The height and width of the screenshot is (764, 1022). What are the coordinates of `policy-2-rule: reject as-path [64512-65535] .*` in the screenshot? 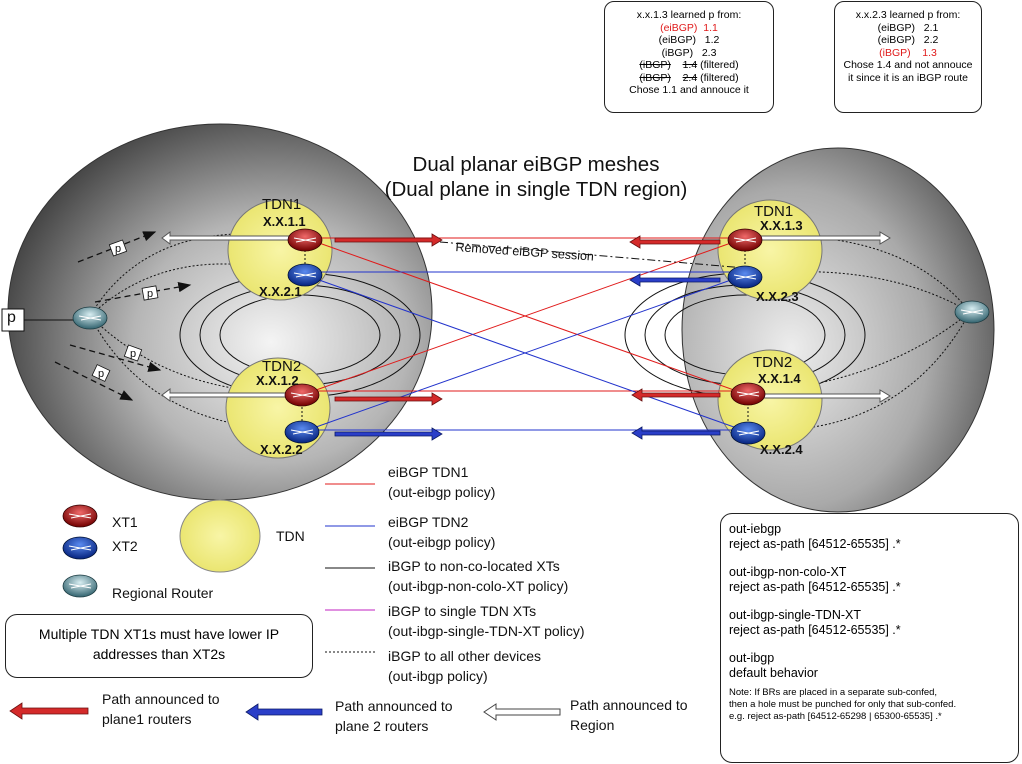 It's located at (815, 587).